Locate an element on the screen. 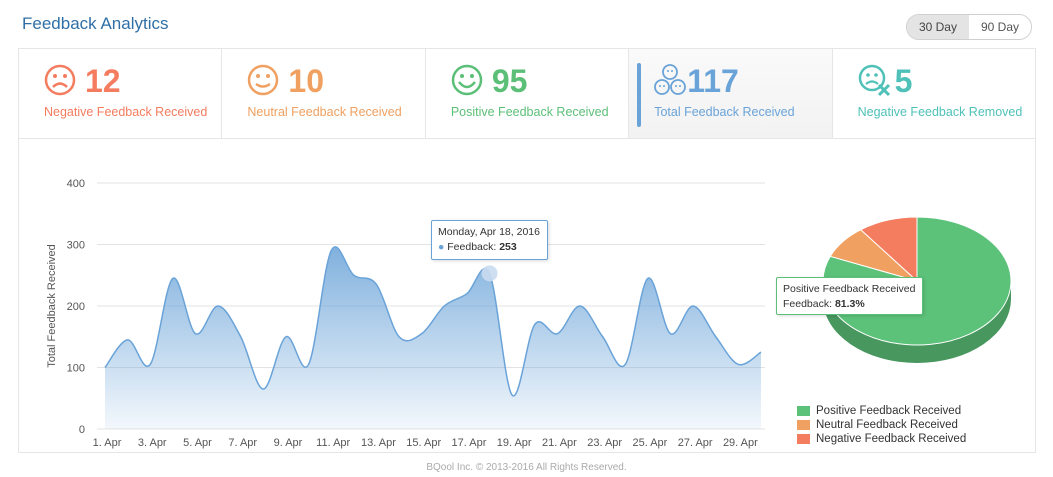 The image size is (1053, 477). legend-label: Positive Feedback Received is located at coordinates (889, 411).